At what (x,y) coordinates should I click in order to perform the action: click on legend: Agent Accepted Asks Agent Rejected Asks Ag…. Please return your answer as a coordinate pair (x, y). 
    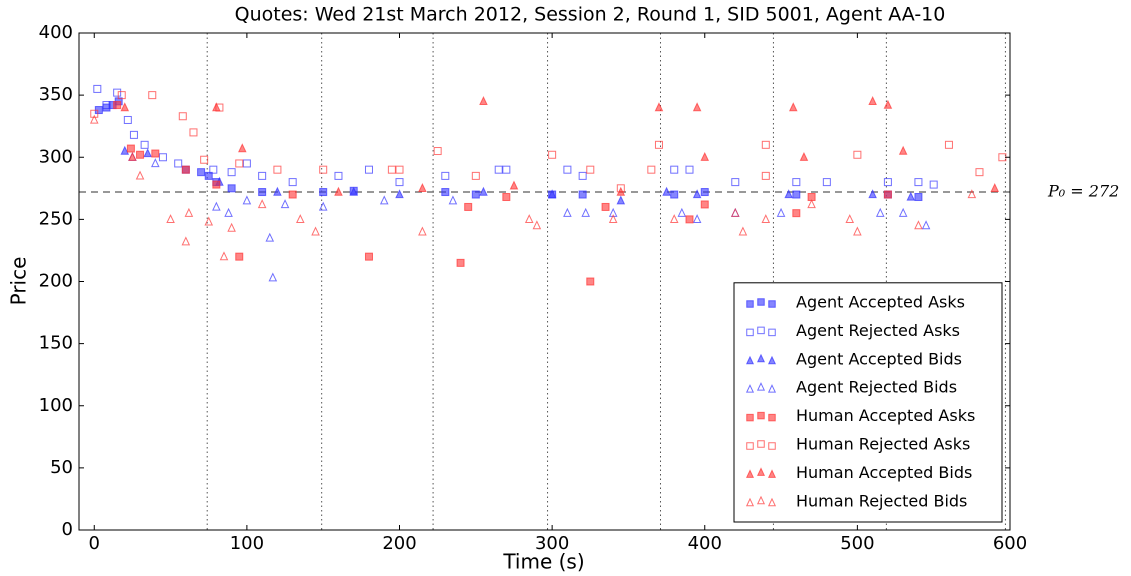
    Looking at the image, I should click on (868, 402).